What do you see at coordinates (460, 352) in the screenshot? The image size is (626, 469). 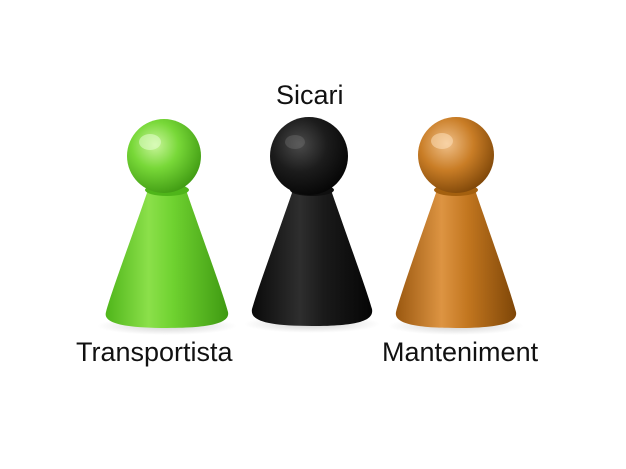 I see `label-manteniment: Manteniment` at bounding box center [460, 352].